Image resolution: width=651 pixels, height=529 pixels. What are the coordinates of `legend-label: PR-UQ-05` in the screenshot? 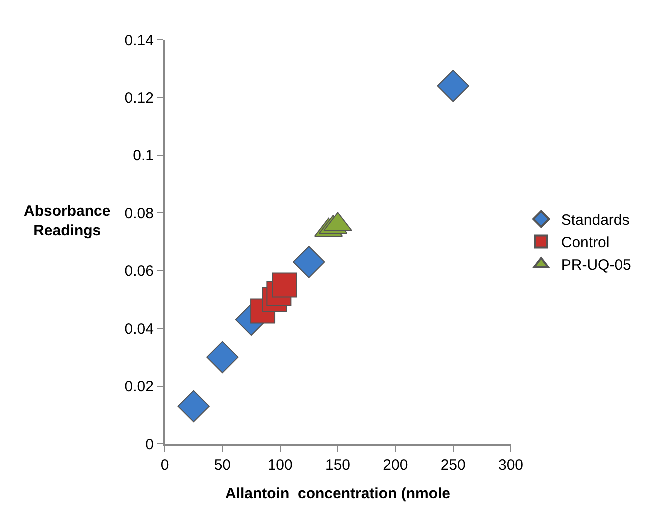 It's located at (596, 265).